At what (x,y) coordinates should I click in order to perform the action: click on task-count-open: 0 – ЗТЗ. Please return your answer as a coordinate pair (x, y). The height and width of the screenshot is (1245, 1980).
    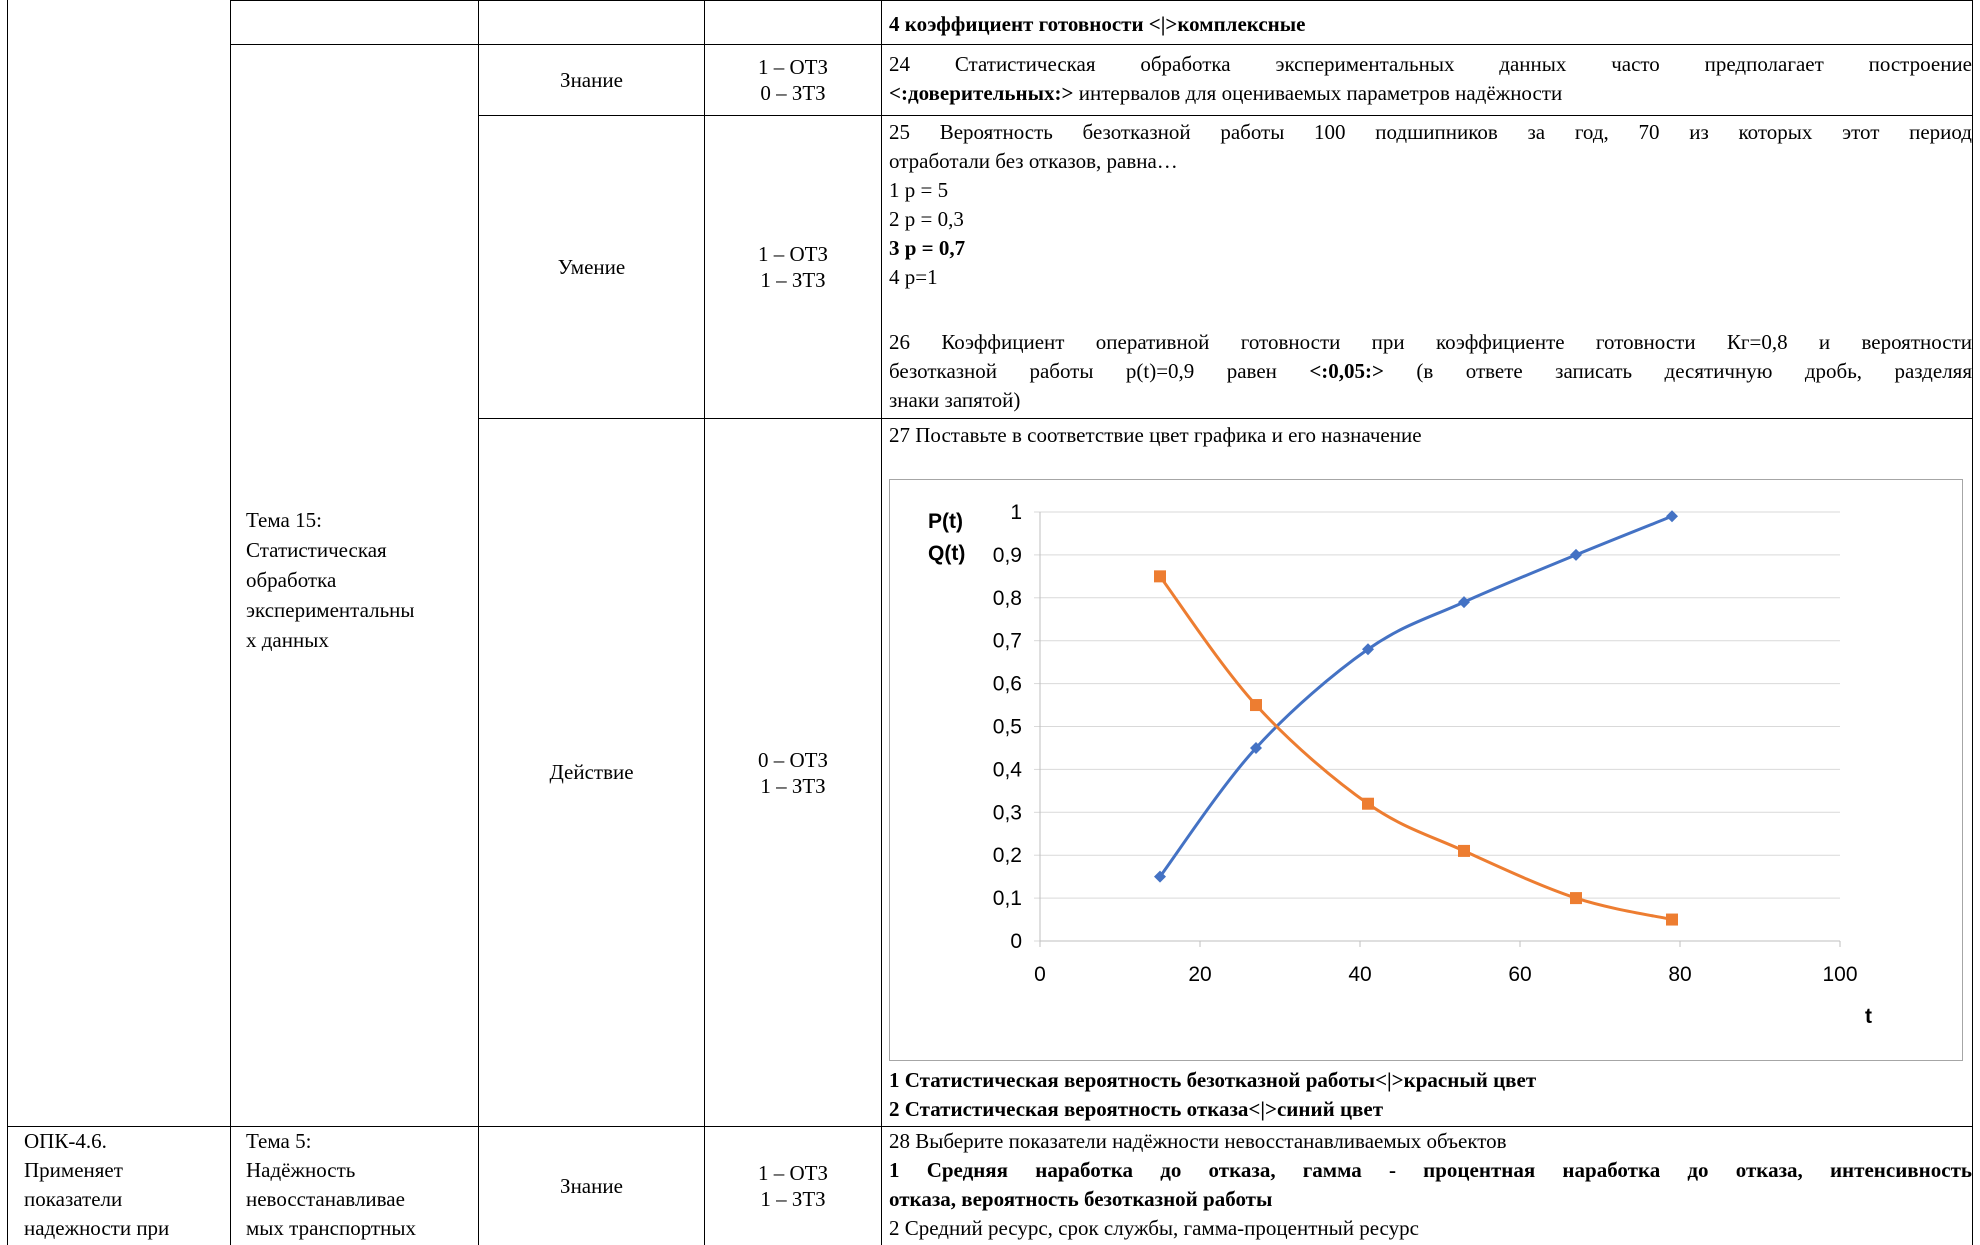
    Looking at the image, I should click on (793, 93).